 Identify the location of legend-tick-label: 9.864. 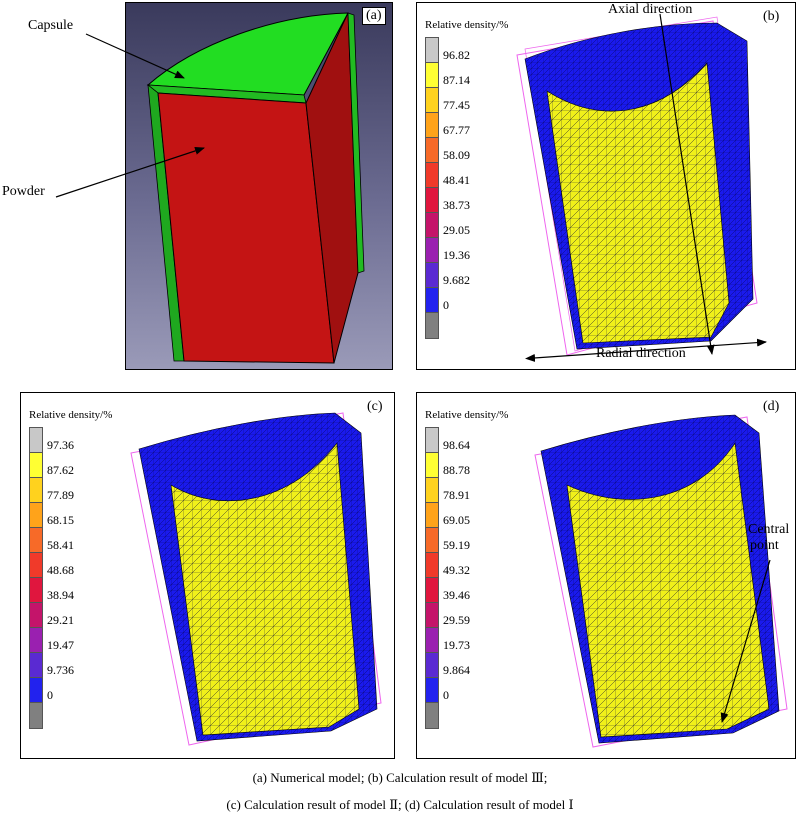
(456, 670).